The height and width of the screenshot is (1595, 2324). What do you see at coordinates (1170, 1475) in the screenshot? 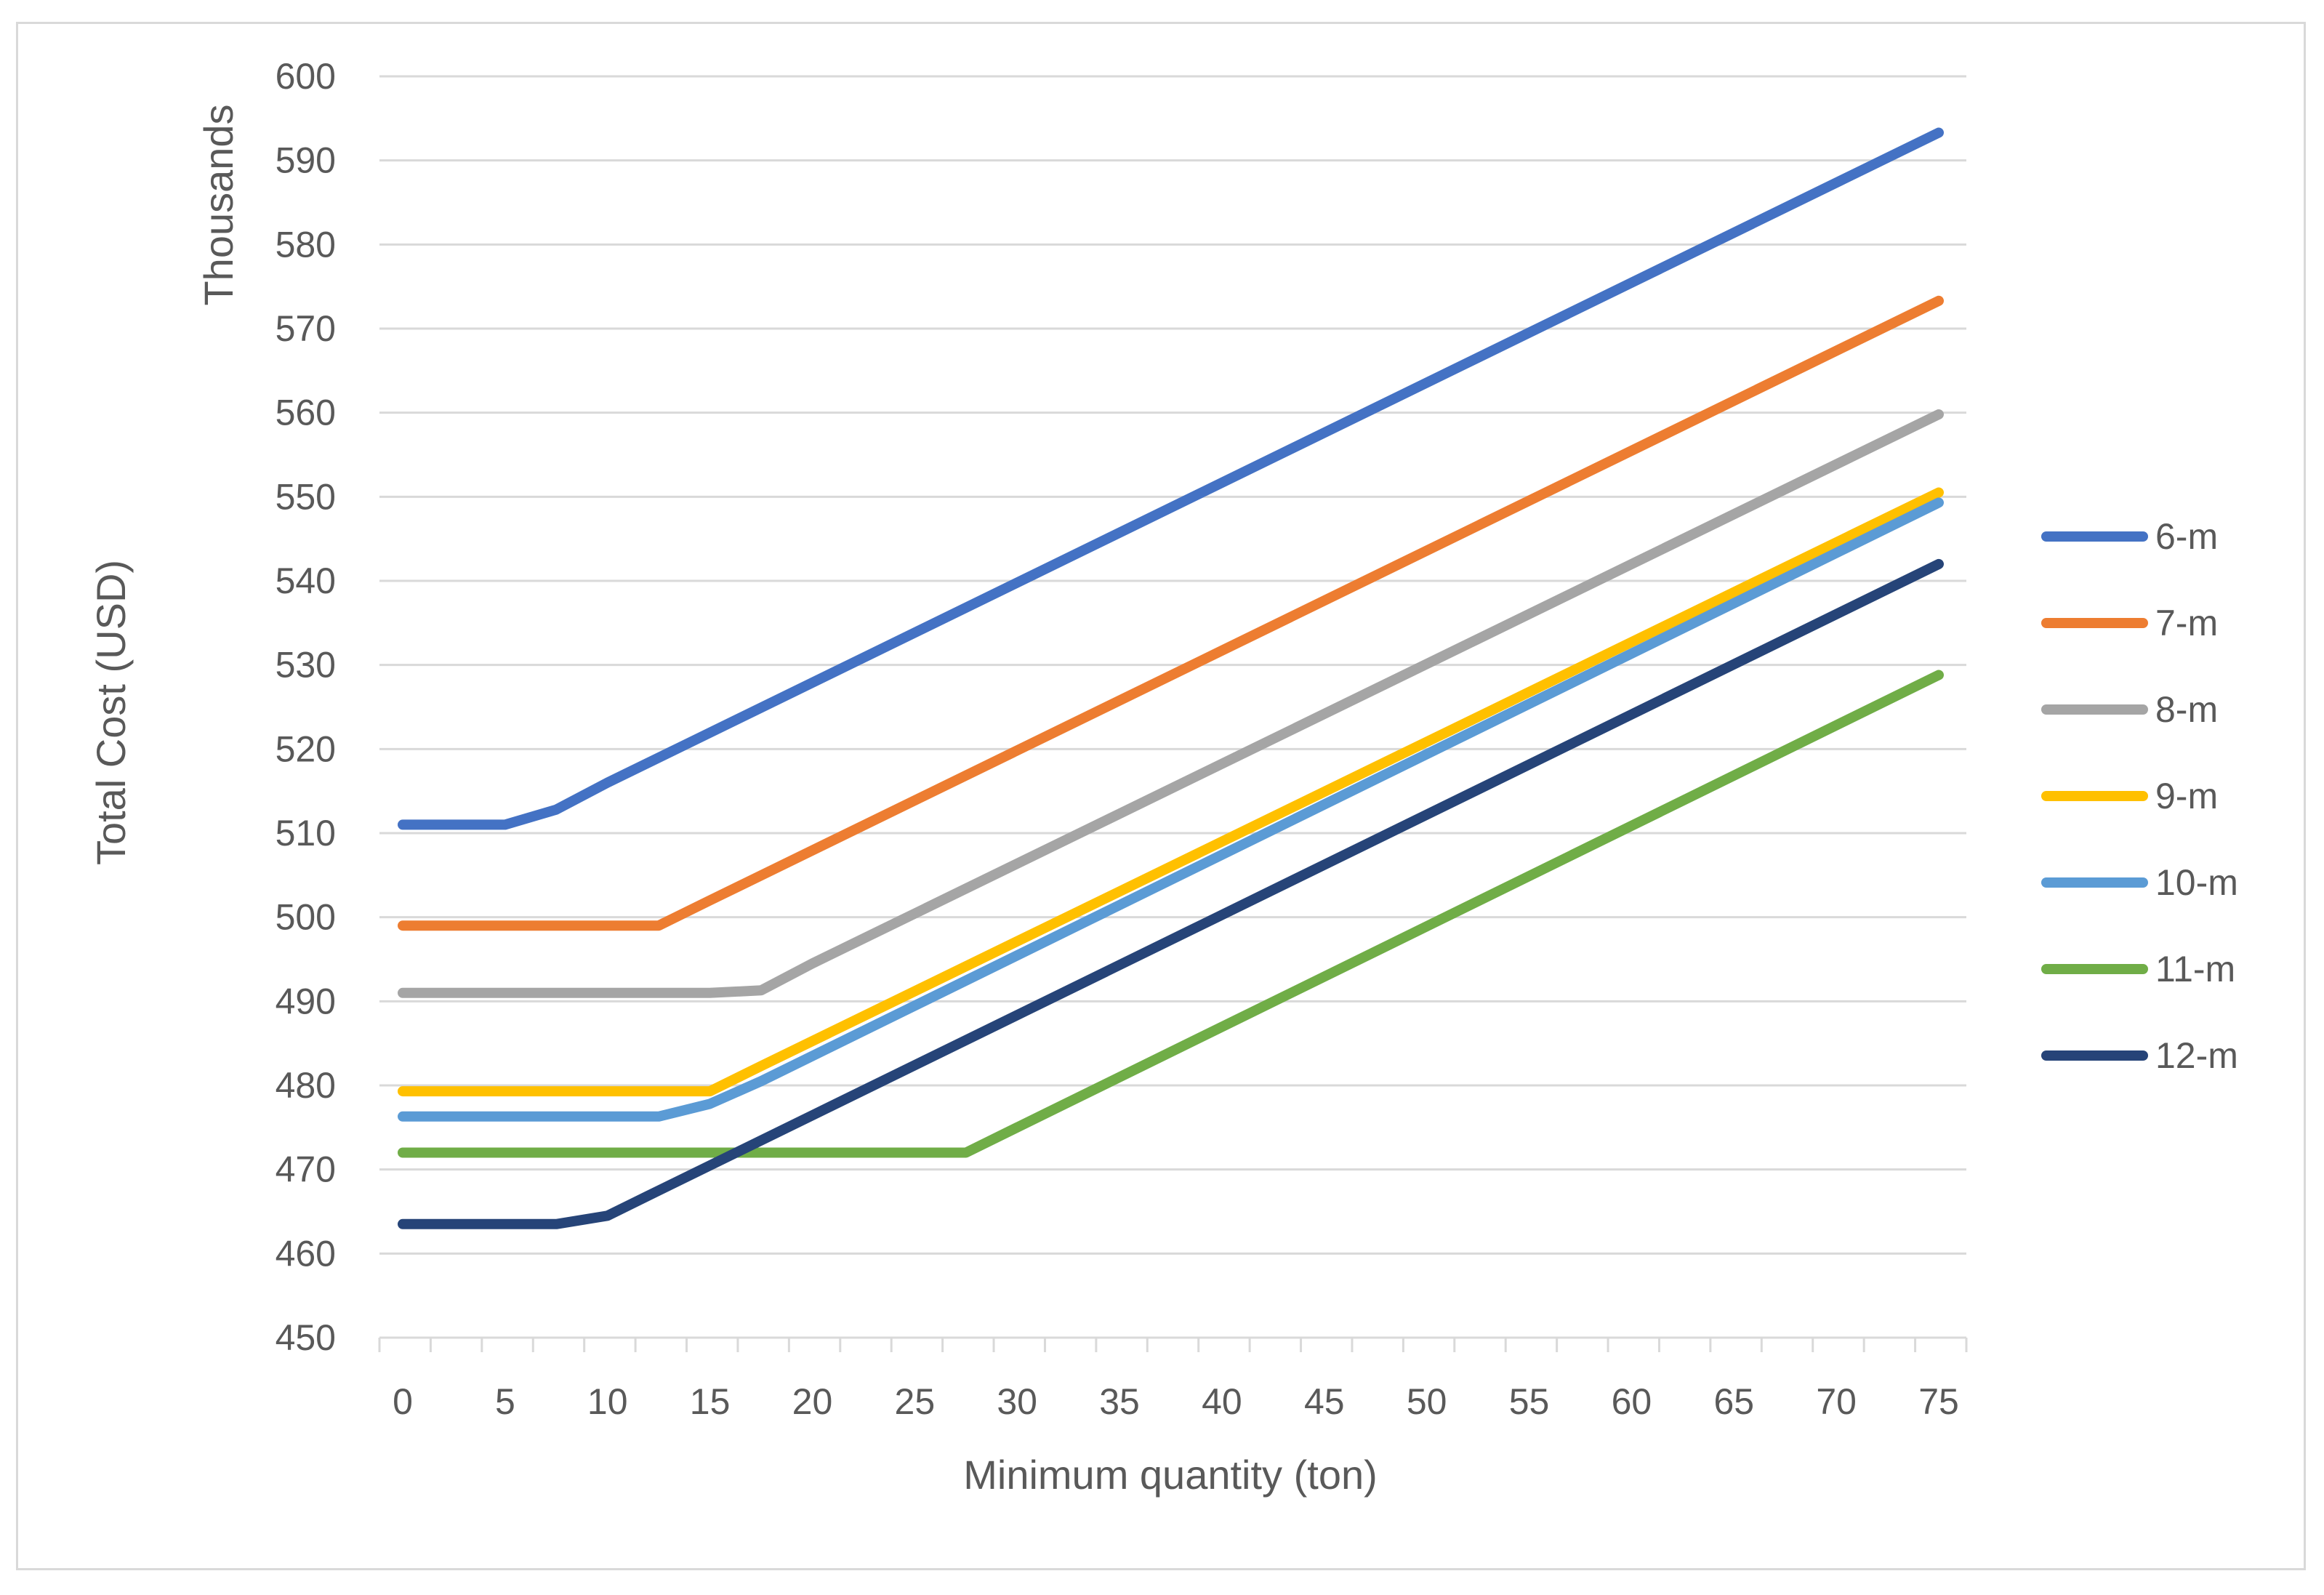
I see `x-axis-title: Minimum quantity (ton)` at bounding box center [1170, 1475].